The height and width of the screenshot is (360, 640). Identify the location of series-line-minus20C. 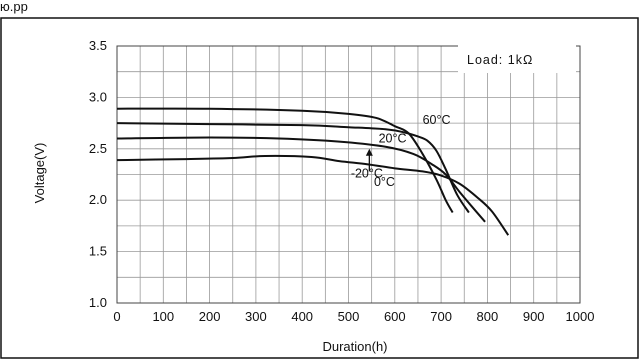
(313, 195).